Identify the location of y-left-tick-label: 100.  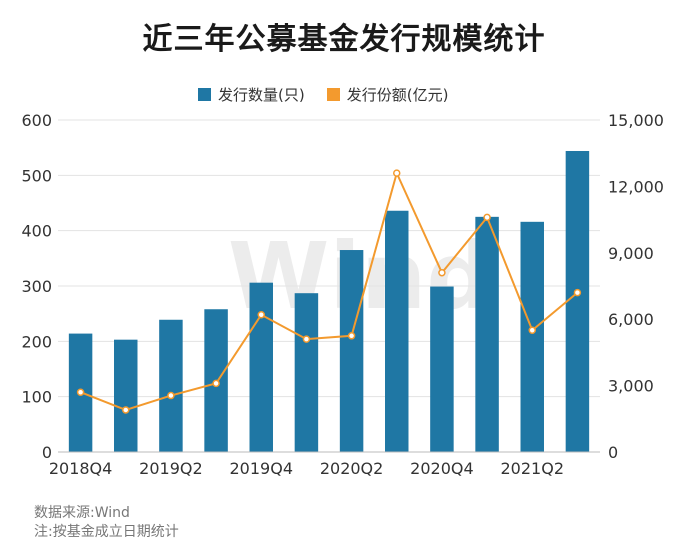
(36, 397).